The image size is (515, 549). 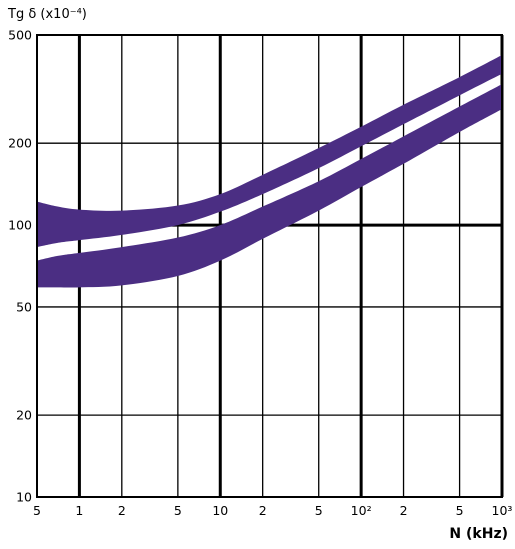 I want to click on x-tick-label-10: 10³, so click(x=502, y=510).